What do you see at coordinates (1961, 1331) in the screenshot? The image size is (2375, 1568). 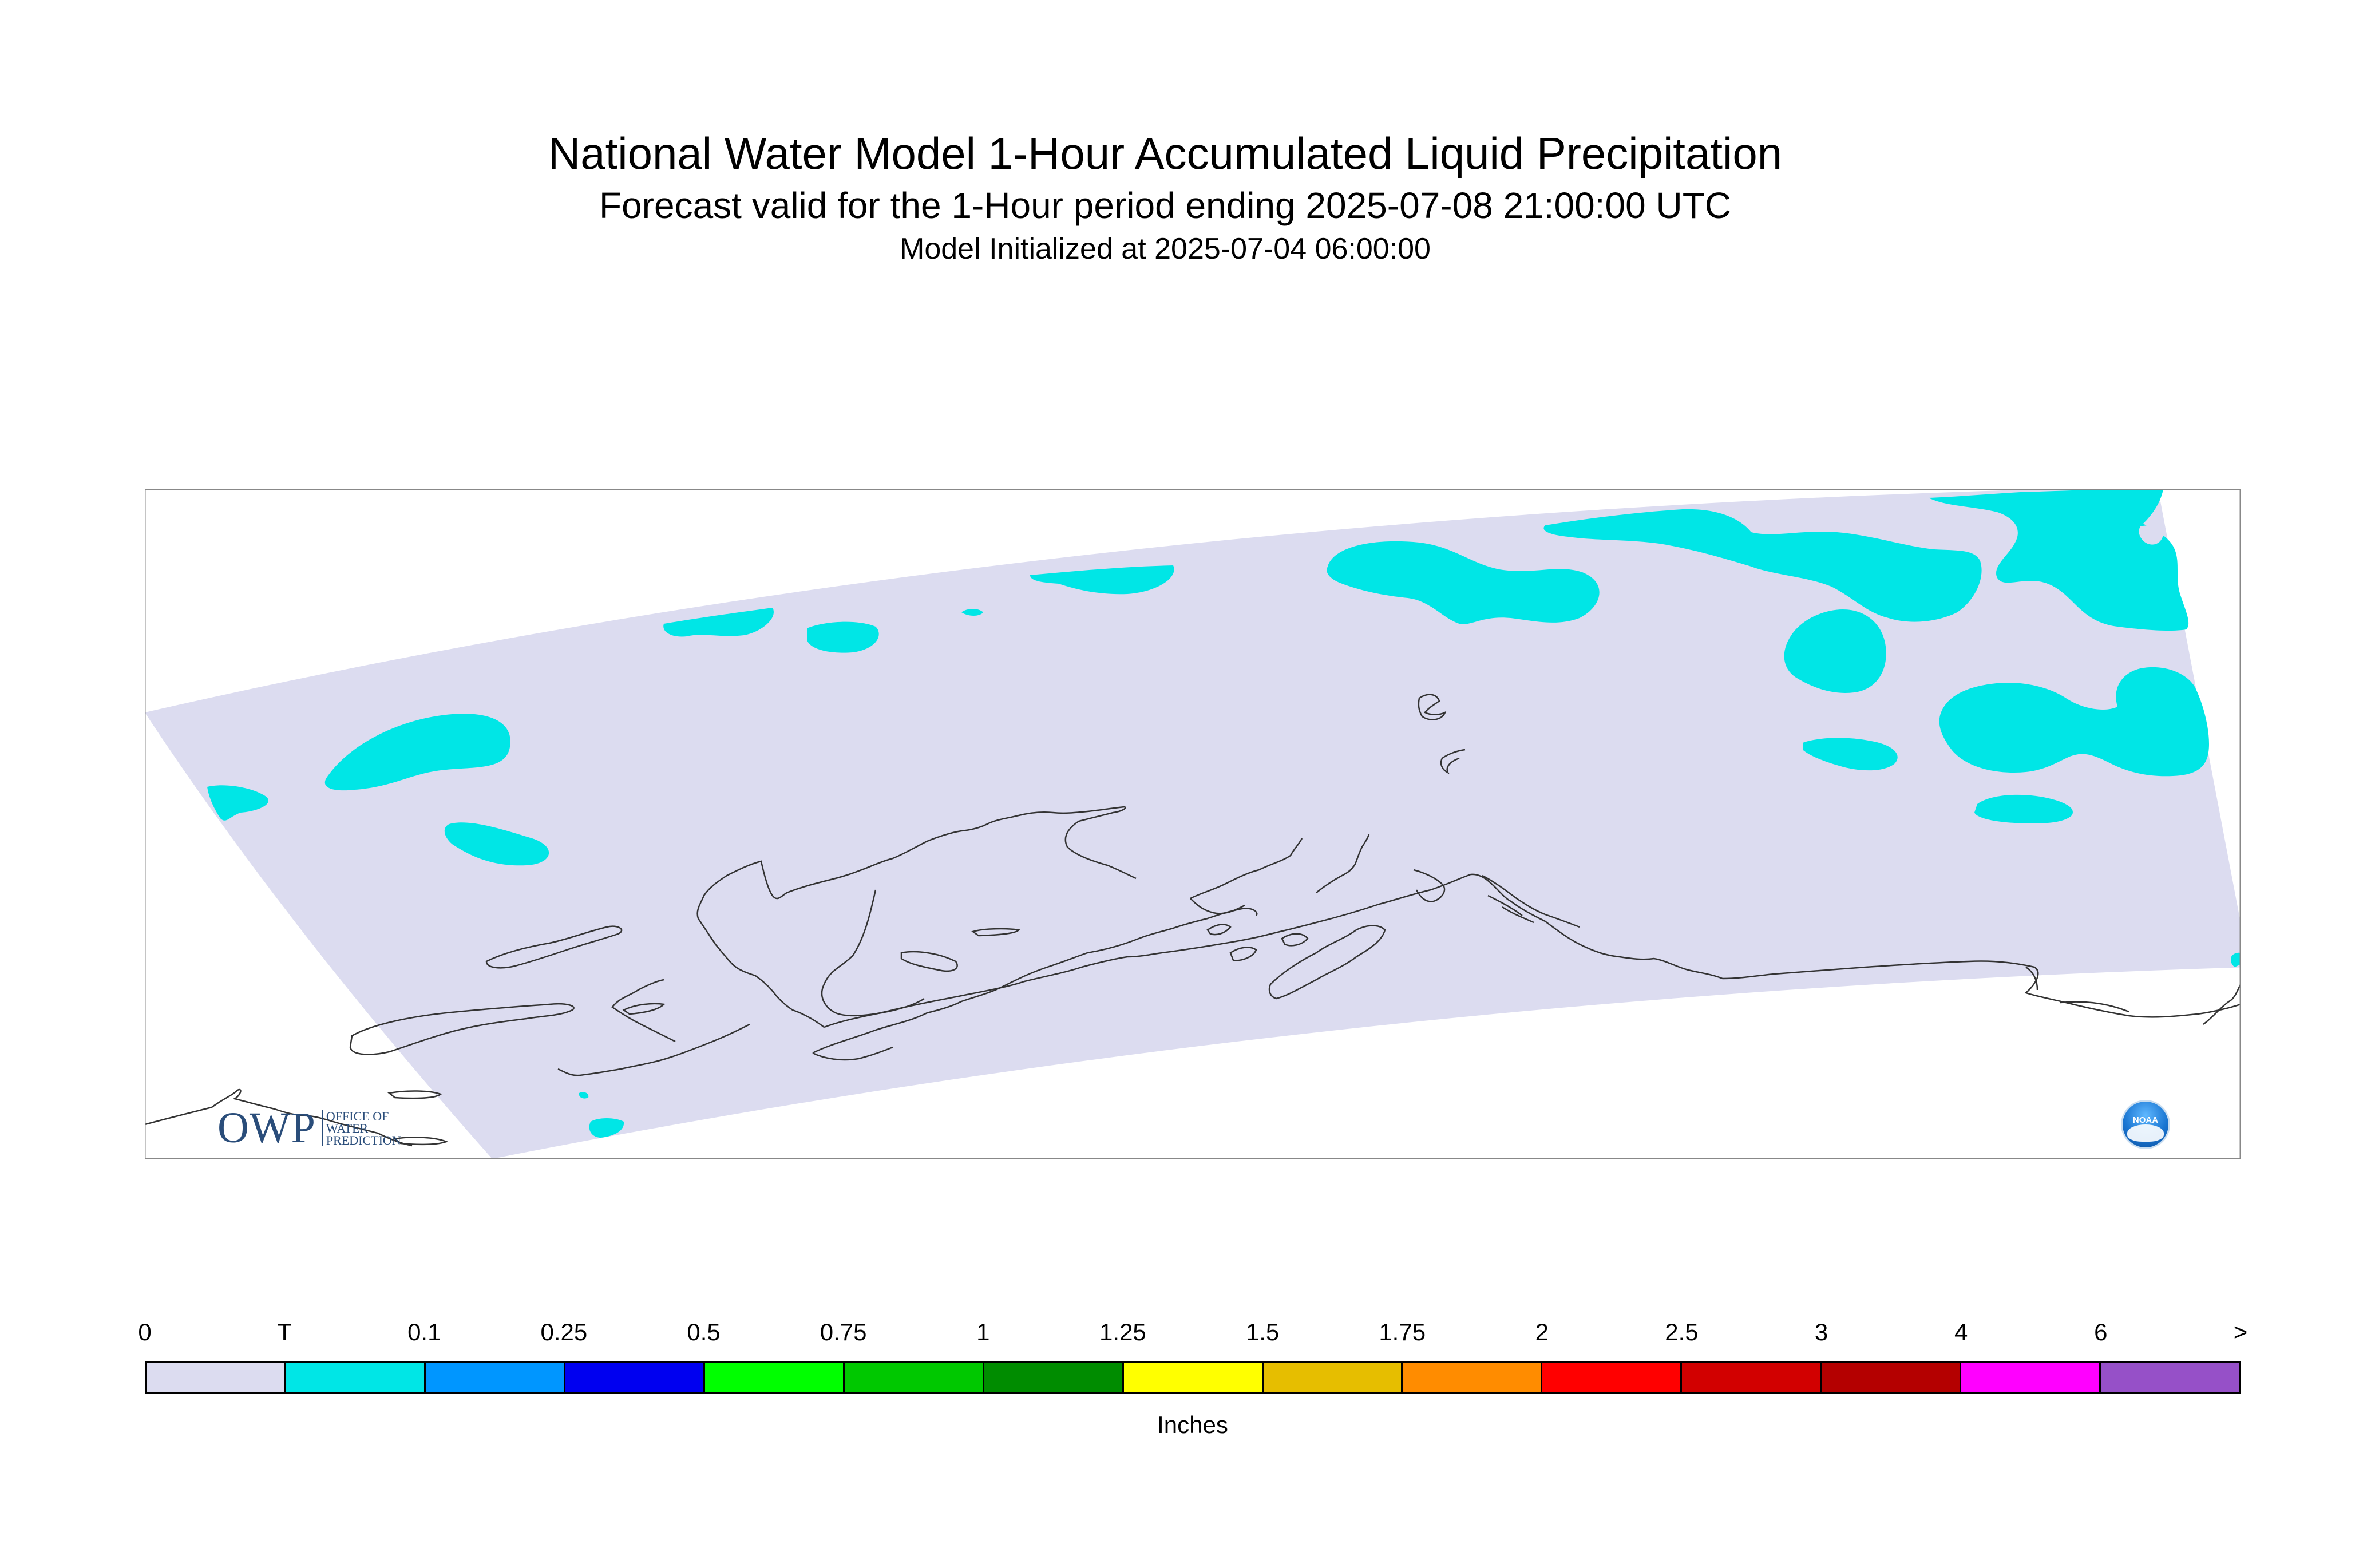 I see `legend-tick-label: 4` at bounding box center [1961, 1331].